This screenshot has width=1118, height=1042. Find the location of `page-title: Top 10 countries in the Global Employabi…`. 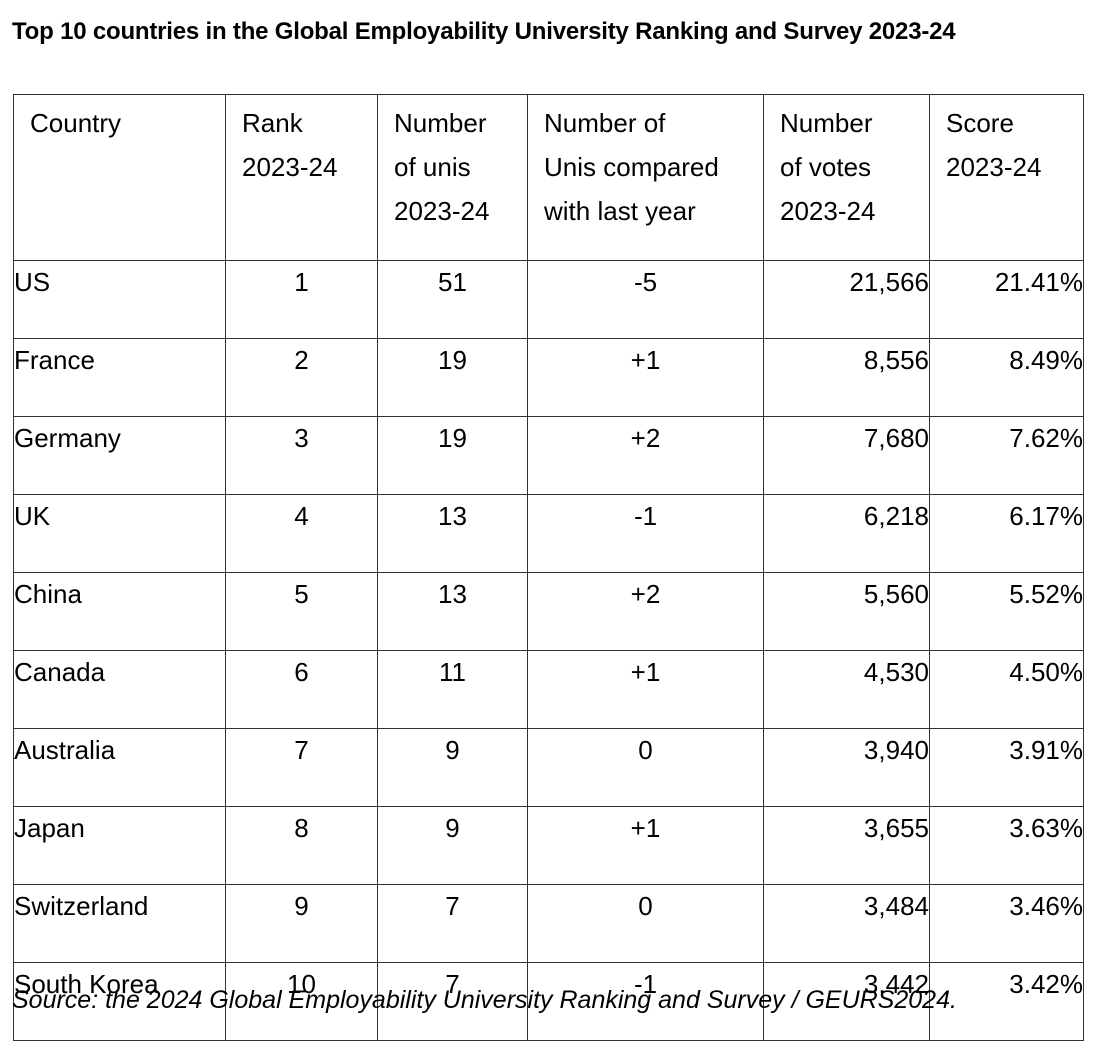

page-title: Top 10 countries in the Global Employabi… is located at coordinates (484, 31).